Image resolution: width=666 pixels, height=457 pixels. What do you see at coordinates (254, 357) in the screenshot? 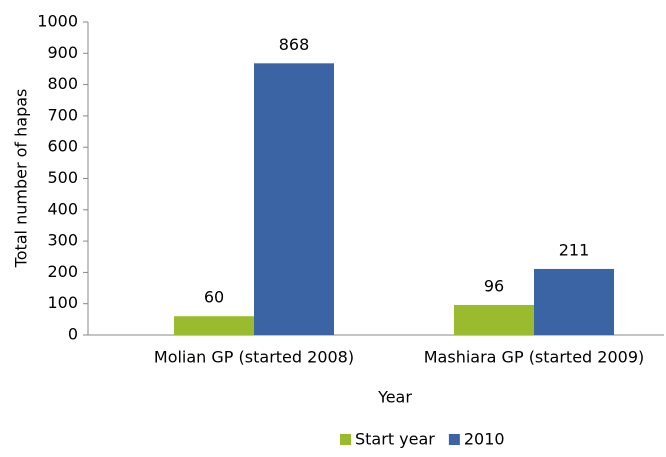
I see `x-tick-label: Molian GP (started 2008)` at bounding box center [254, 357].